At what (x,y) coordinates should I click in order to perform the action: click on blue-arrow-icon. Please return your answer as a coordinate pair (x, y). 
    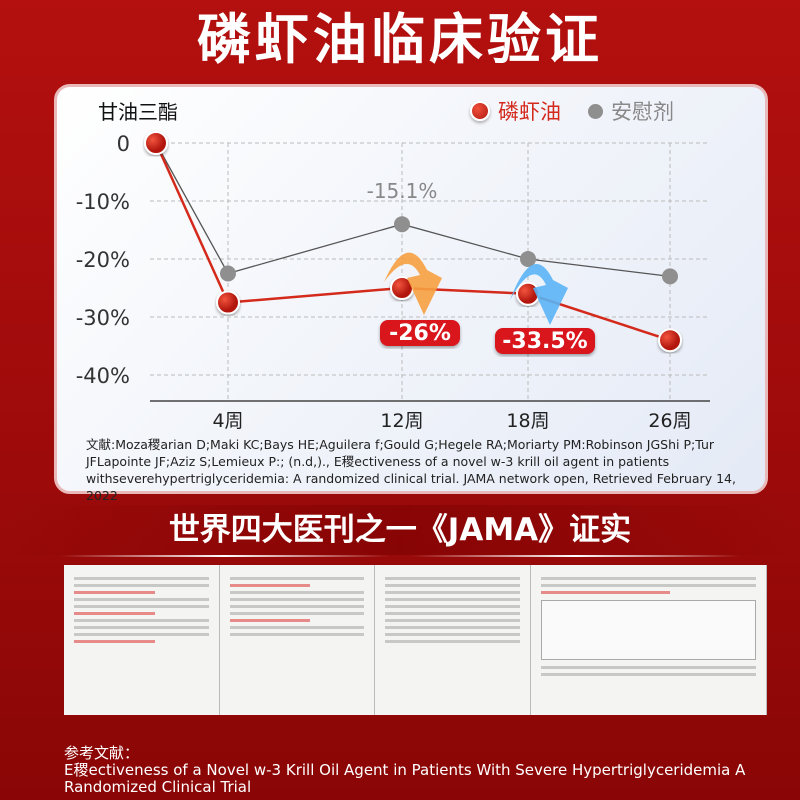
    Looking at the image, I should click on (539, 294).